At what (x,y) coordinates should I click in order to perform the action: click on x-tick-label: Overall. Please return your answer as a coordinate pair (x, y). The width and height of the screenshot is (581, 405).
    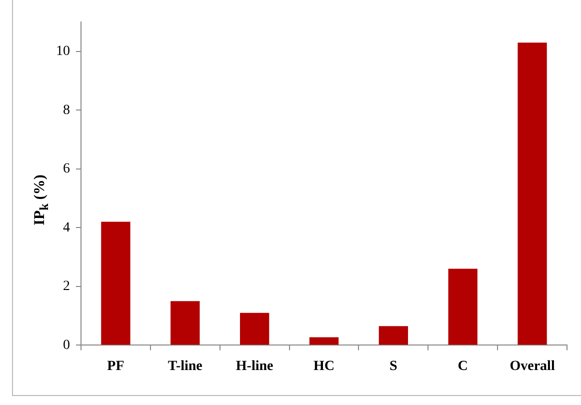
    Looking at the image, I should click on (532, 366).